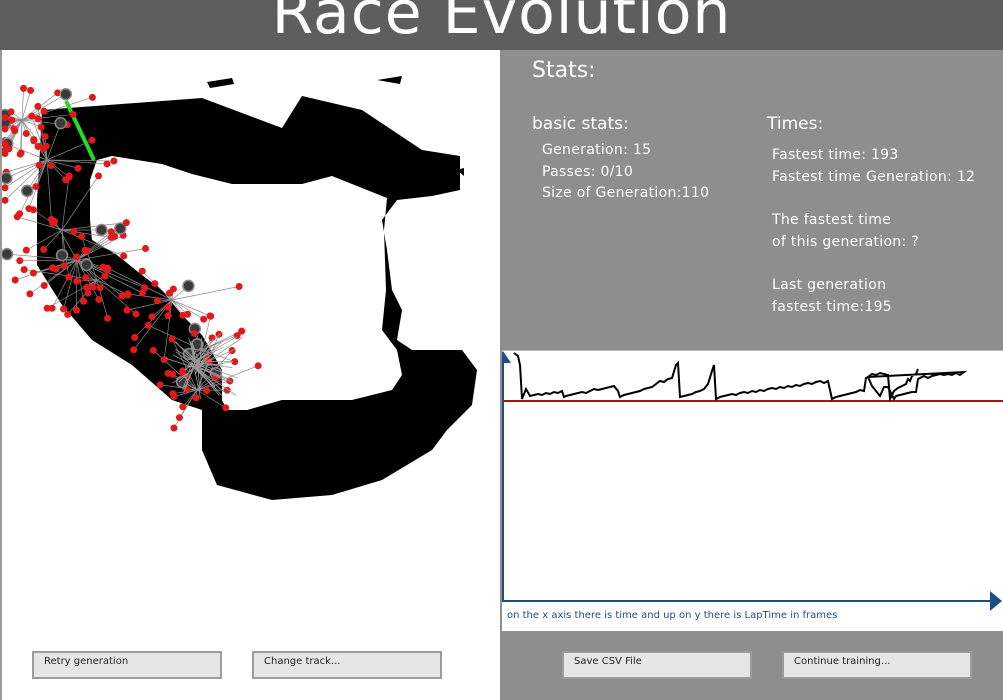 The image size is (1003, 700). I want to click on title-bar: Race Evolution, so click(501, 25).